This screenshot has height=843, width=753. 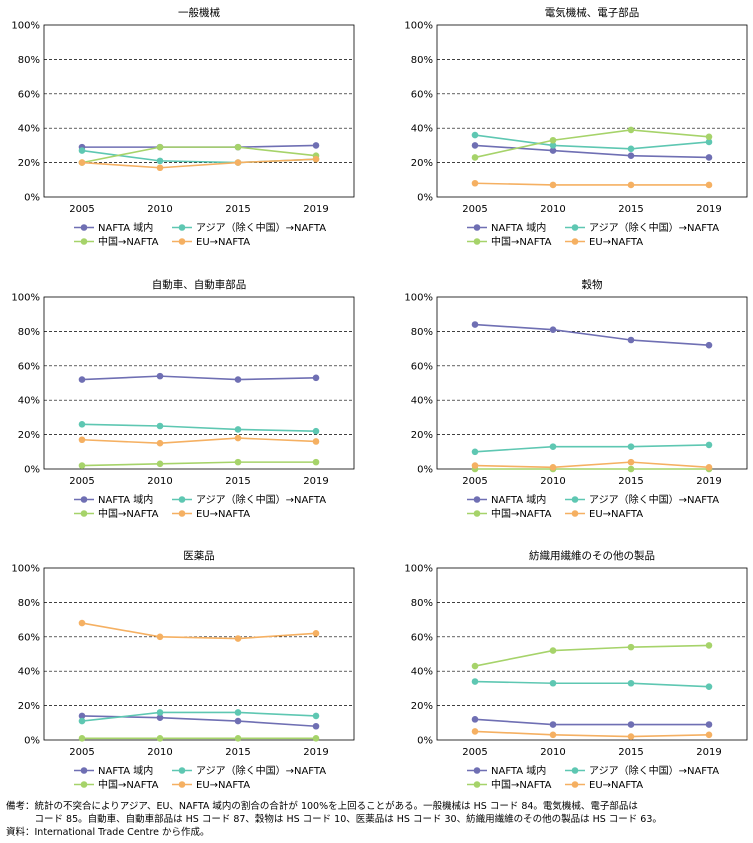 What do you see at coordinates (518, 227) in the screenshot?
I see `legend-label: NAFTA 域内` at bounding box center [518, 227].